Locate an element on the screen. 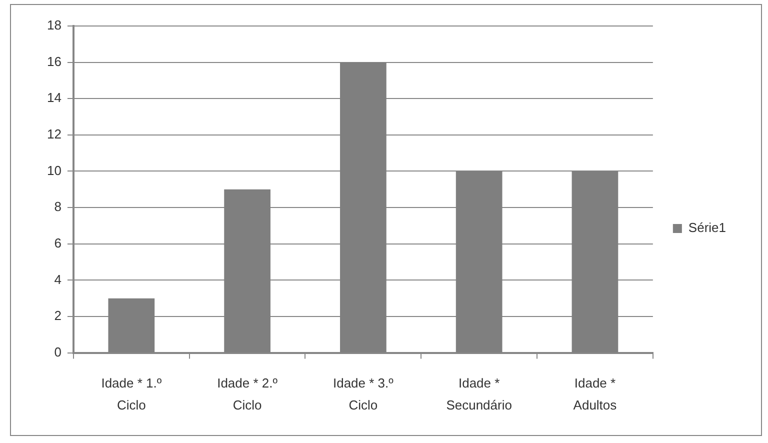 The image size is (768, 443). y-tick-label: 4 is located at coordinates (58, 279).